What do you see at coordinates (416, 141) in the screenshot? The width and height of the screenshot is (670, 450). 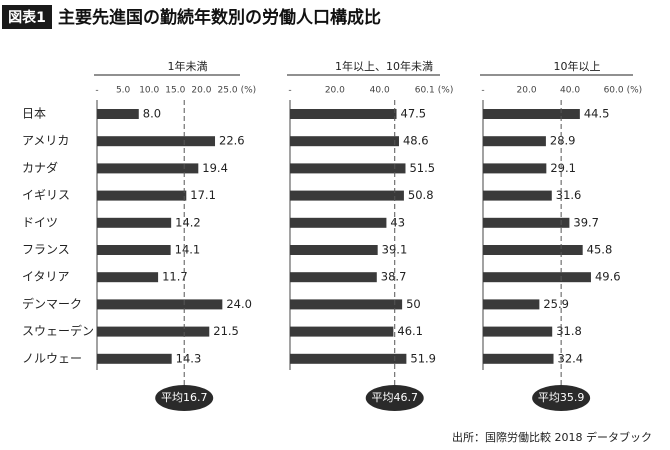 I see `value-label: 48.6` at bounding box center [416, 141].